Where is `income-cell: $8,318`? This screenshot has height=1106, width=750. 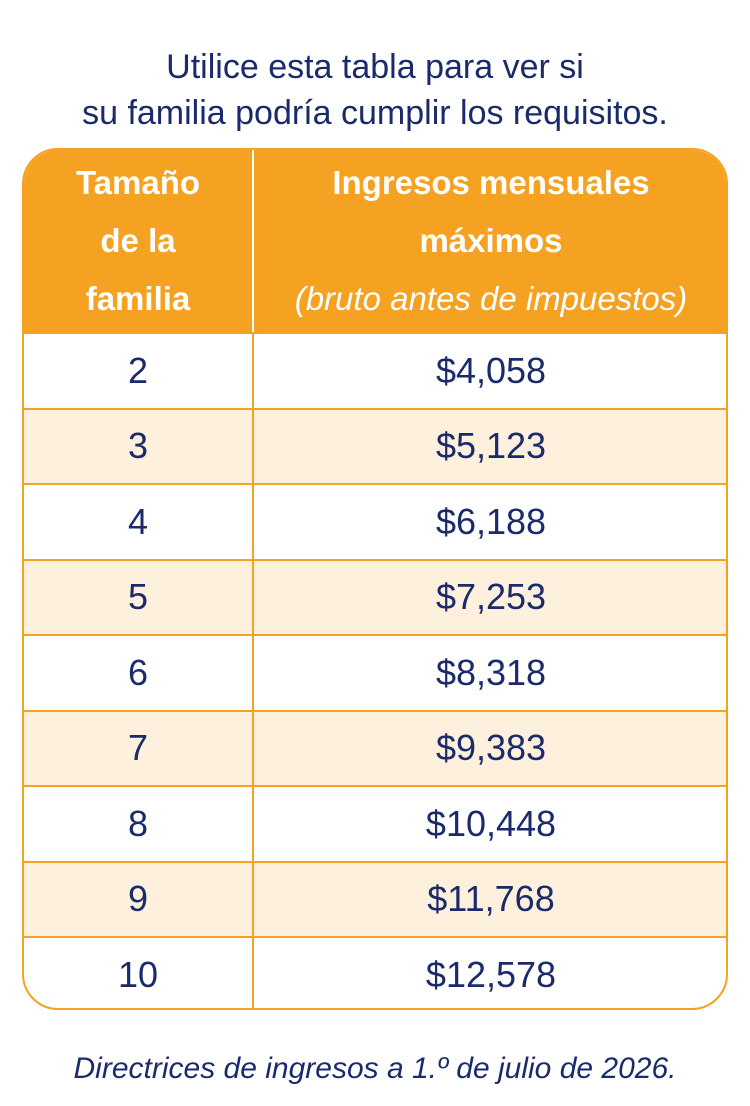
income-cell: $8,318 is located at coordinates (491, 672).